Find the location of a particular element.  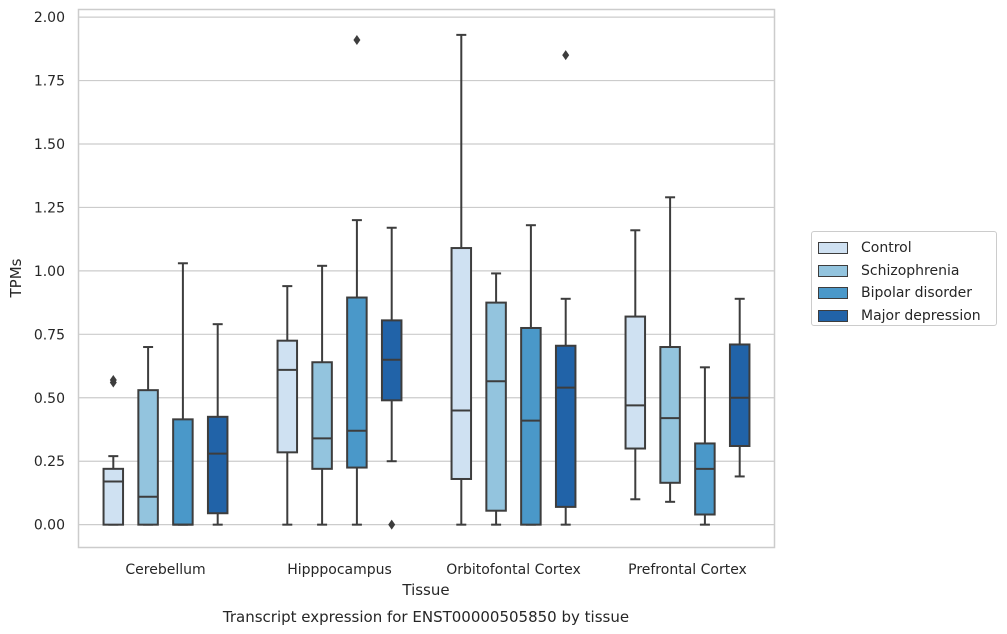

legend-item-bipolar-disorder: Bipolar disorder is located at coordinates (907, 293).